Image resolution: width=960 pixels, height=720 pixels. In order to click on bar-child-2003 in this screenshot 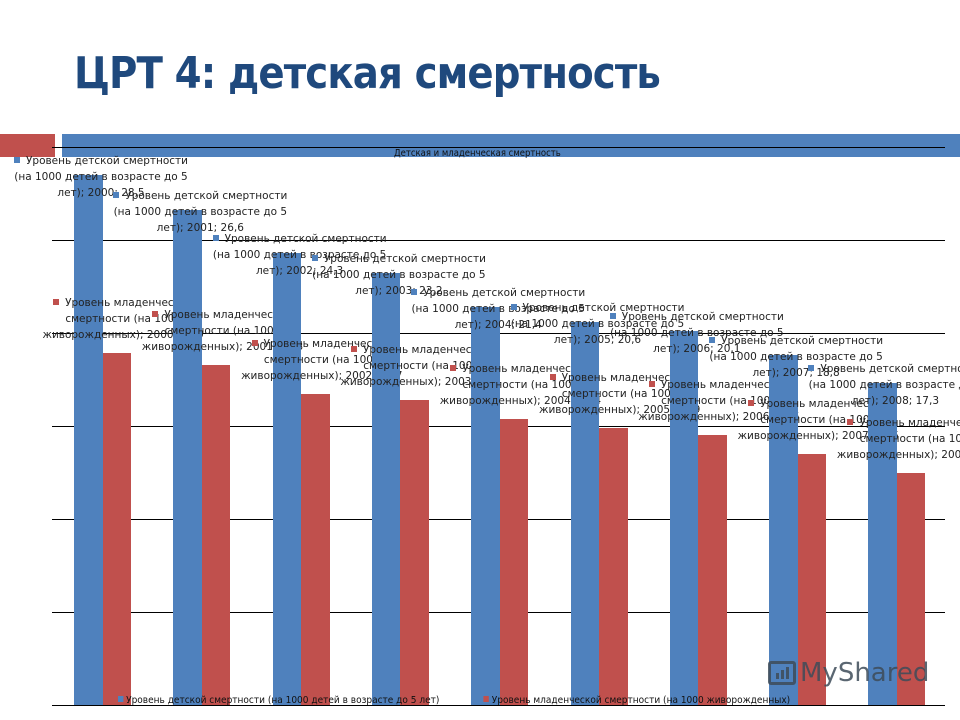, I will do `click(386, 489)`.